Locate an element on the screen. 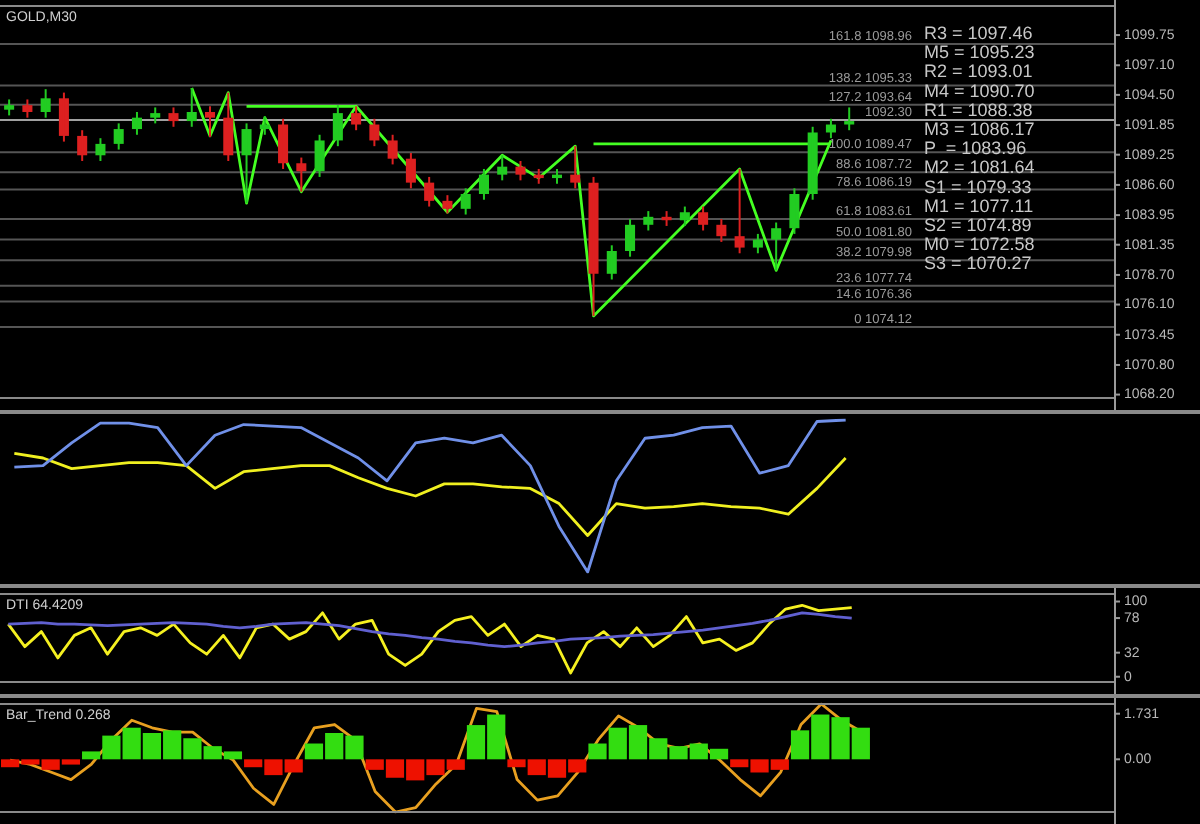 This screenshot has width=1200, height=824. annotation: M4 = 1090.70 is located at coordinates (979, 90).